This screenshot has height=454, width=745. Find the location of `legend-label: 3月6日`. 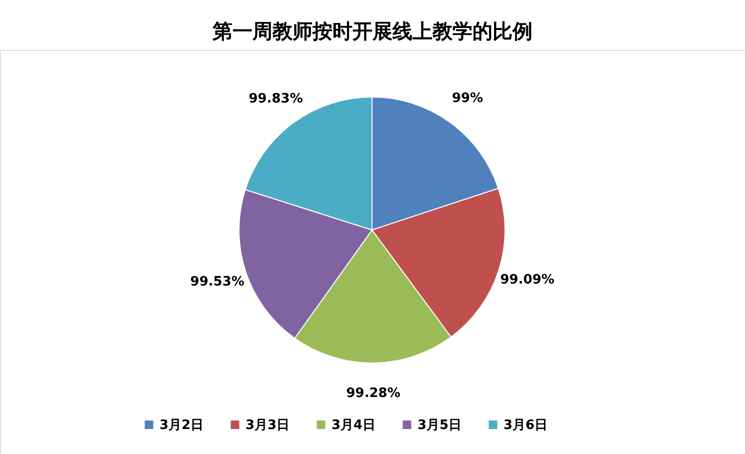

legend-label: 3月6日 is located at coordinates (526, 425).